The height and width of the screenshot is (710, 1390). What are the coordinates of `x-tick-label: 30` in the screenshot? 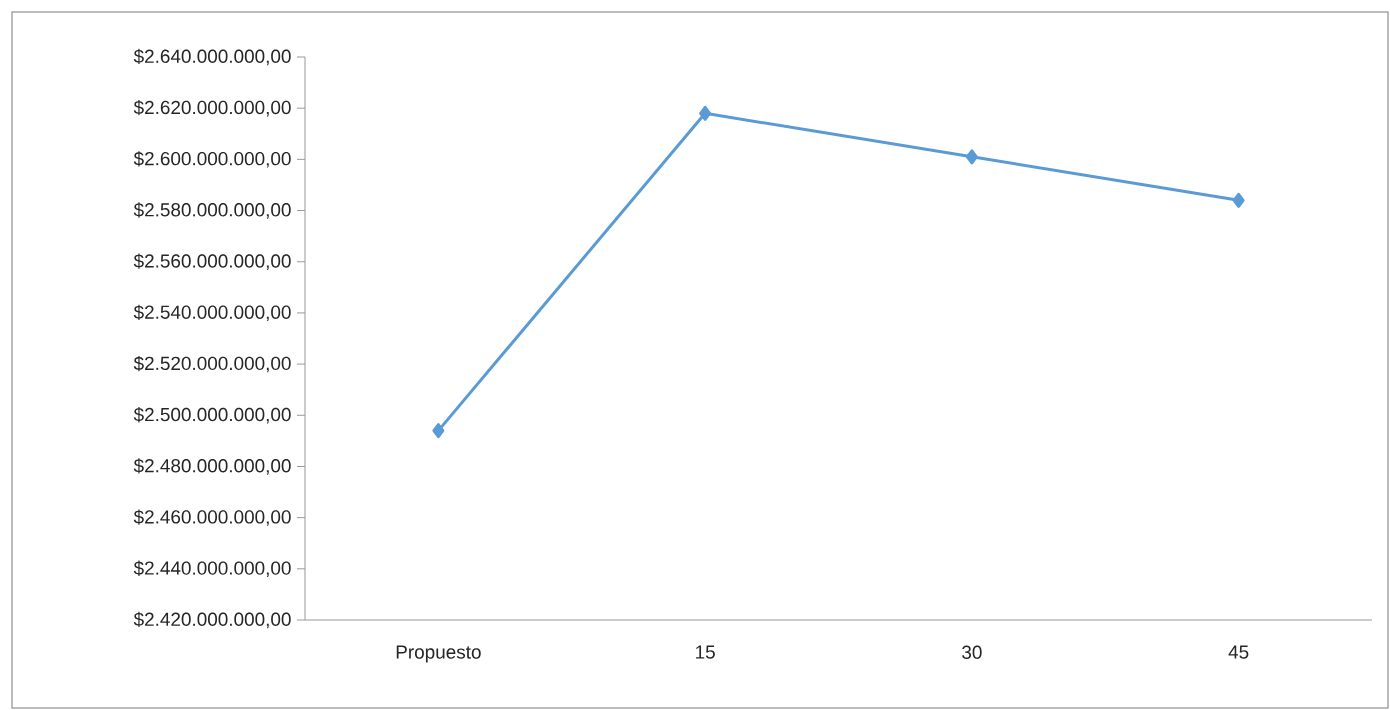 It's located at (972, 652).